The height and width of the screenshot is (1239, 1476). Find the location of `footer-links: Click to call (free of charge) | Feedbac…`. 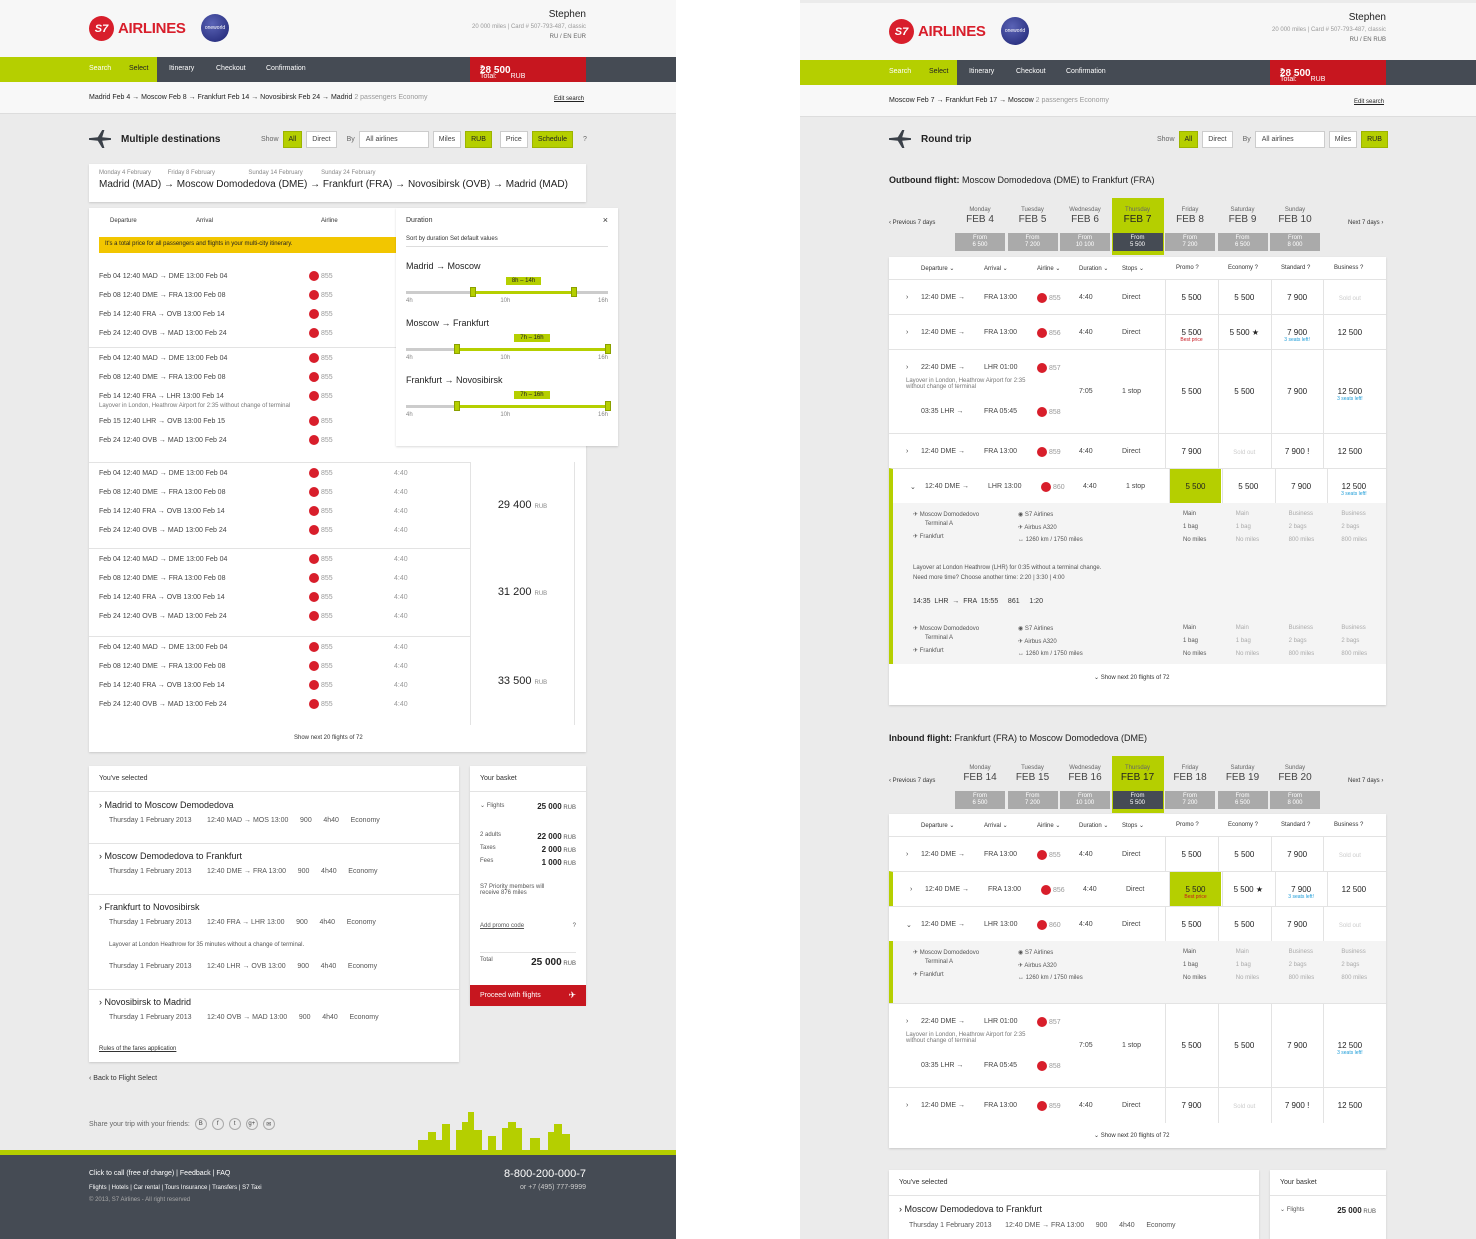

footer-links: Click to call (free of charge) | Feedbac… is located at coordinates (160, 1173).